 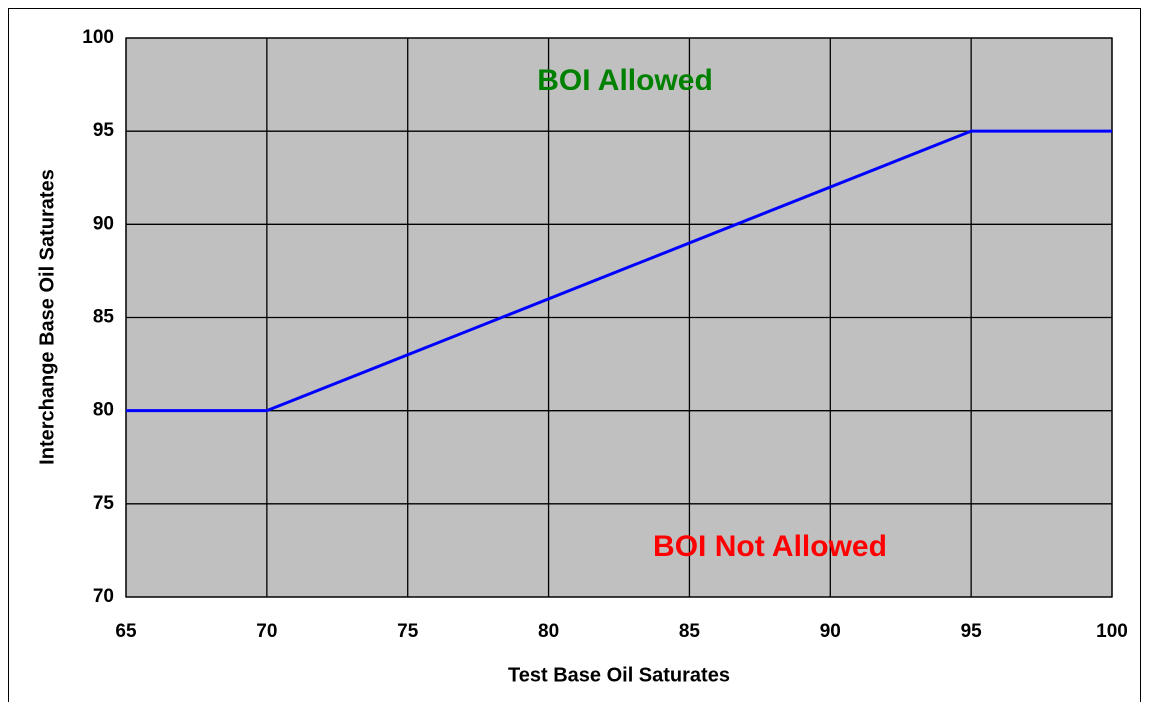 I want to click on y-tick-label: 75, so click(x=104, y=503).